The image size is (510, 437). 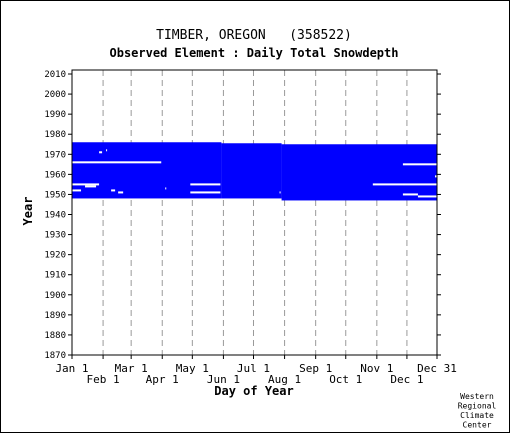 What do you see at coordinates (55, 256) in the screenshot?
I see `y-tick-label: 1920` at bounding box center [55, 256].